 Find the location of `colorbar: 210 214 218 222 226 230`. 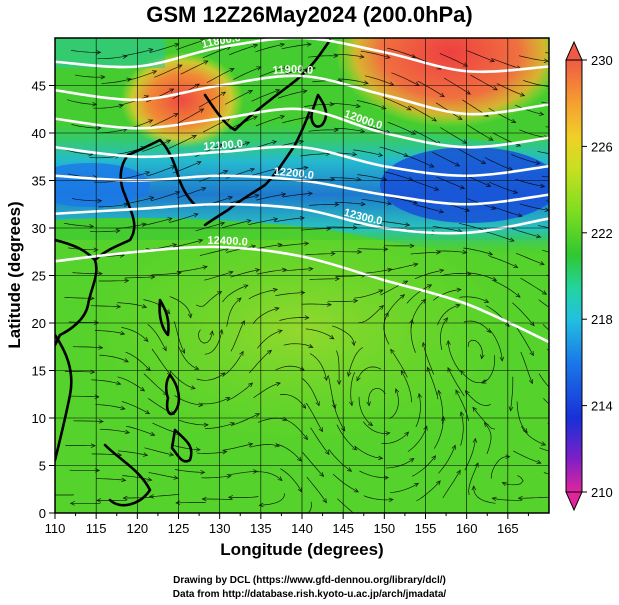

colorbar: 210 214 218 222 226 230 is located at coordinates (589, 276).